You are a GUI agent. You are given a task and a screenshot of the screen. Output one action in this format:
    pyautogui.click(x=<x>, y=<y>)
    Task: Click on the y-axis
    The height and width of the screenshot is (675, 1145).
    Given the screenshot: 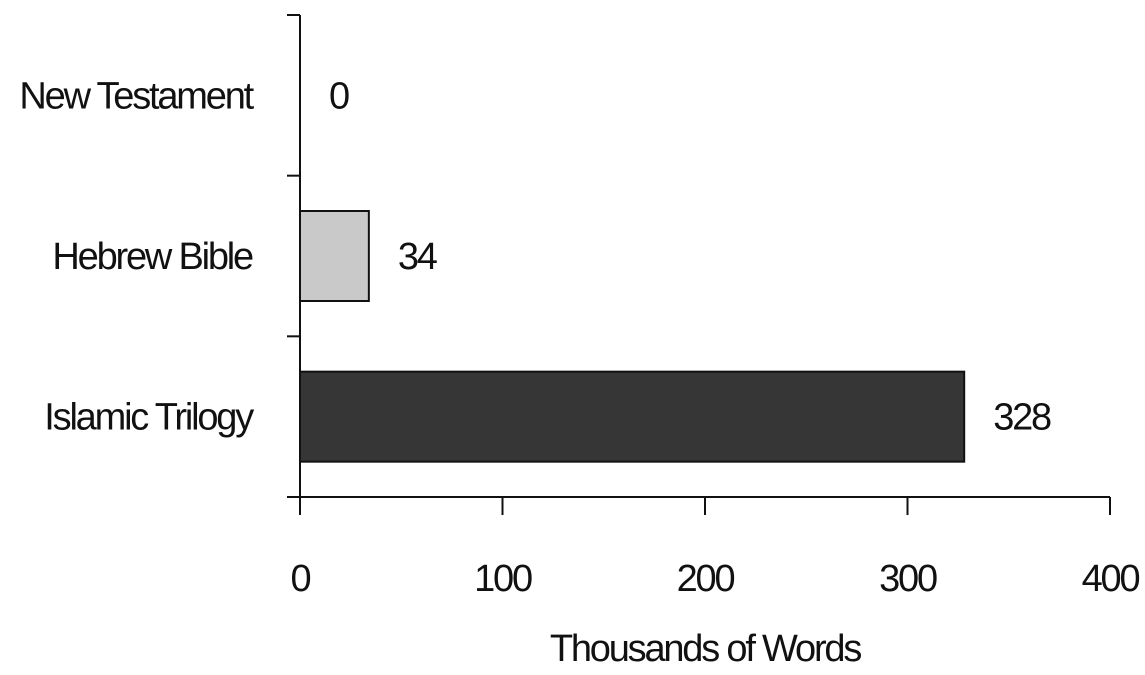 What is the action you would take?
    pyautogui.click(x=294, y=256)
    